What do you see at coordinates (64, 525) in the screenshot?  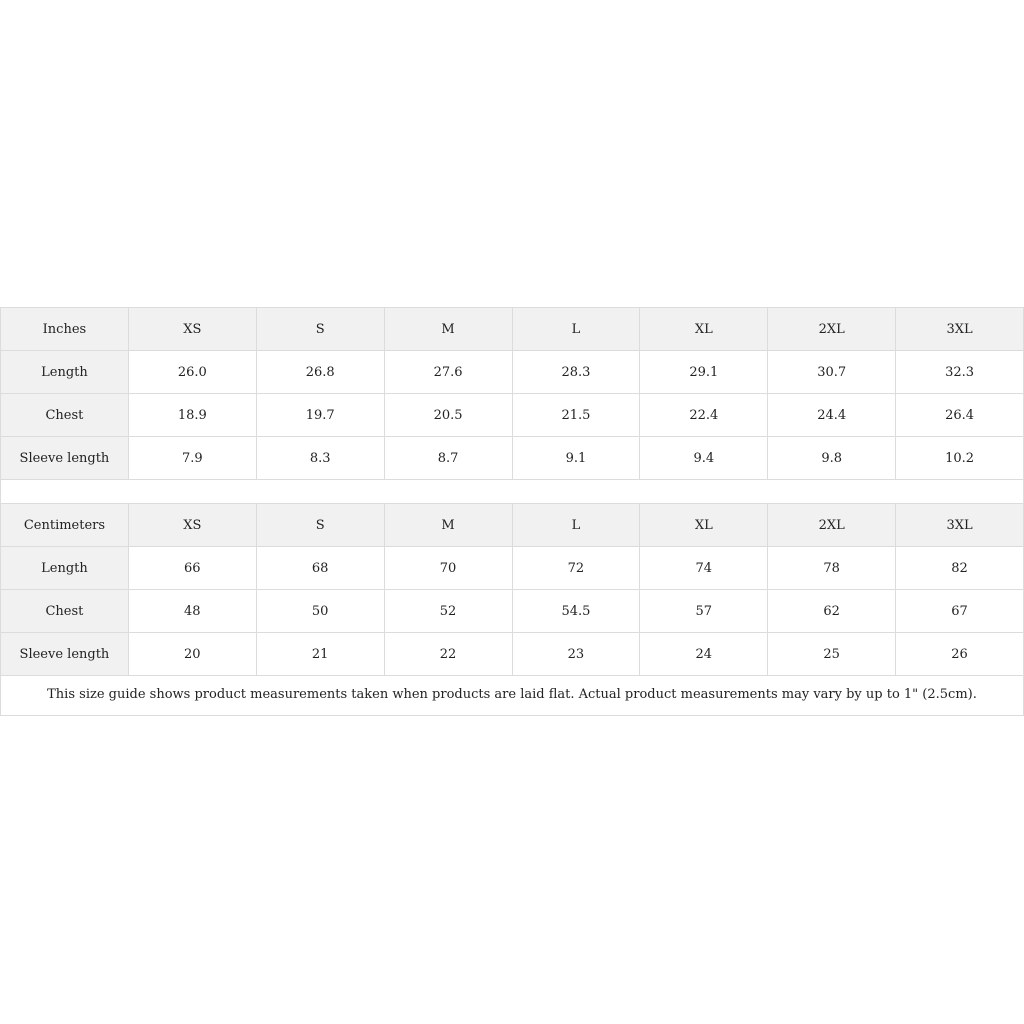 I see `unit-header: Centimeters` at bounding box center [64, 525].